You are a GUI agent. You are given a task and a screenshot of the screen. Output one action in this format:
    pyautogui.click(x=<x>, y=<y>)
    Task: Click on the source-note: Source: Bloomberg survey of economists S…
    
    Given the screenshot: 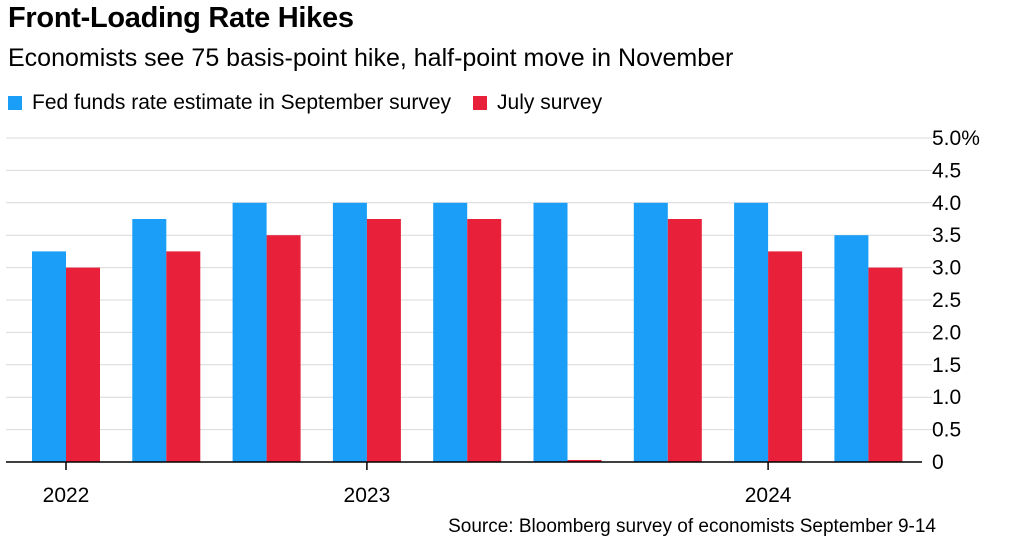 What is the action you would take?
    pyautogui.click(x=692, y=526)
    